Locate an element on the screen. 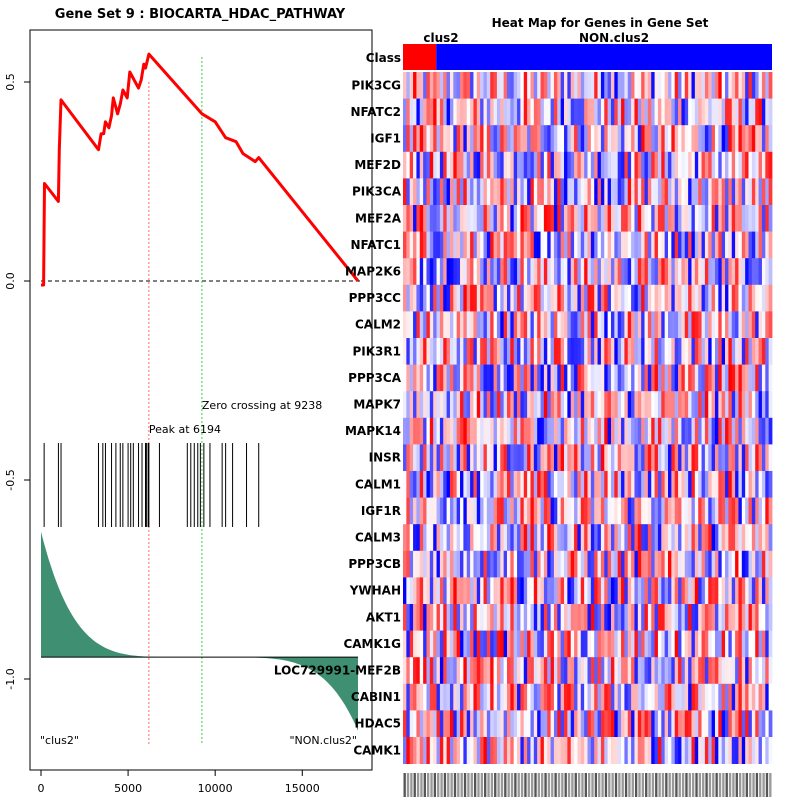 The height and width of the screenshot is (800, 800). gene-label: PPP3CA is located at coordinates (375, 378).